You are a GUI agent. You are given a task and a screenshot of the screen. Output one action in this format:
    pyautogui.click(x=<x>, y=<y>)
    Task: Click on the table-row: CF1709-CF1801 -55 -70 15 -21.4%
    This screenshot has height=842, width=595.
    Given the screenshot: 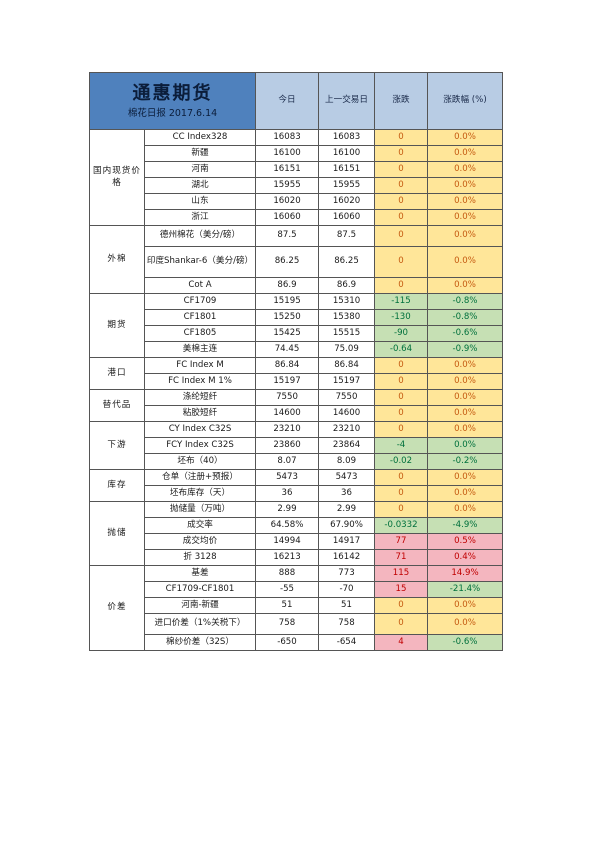 What is the action you would take?
    pyautogui.click(x=296, y=589)
    